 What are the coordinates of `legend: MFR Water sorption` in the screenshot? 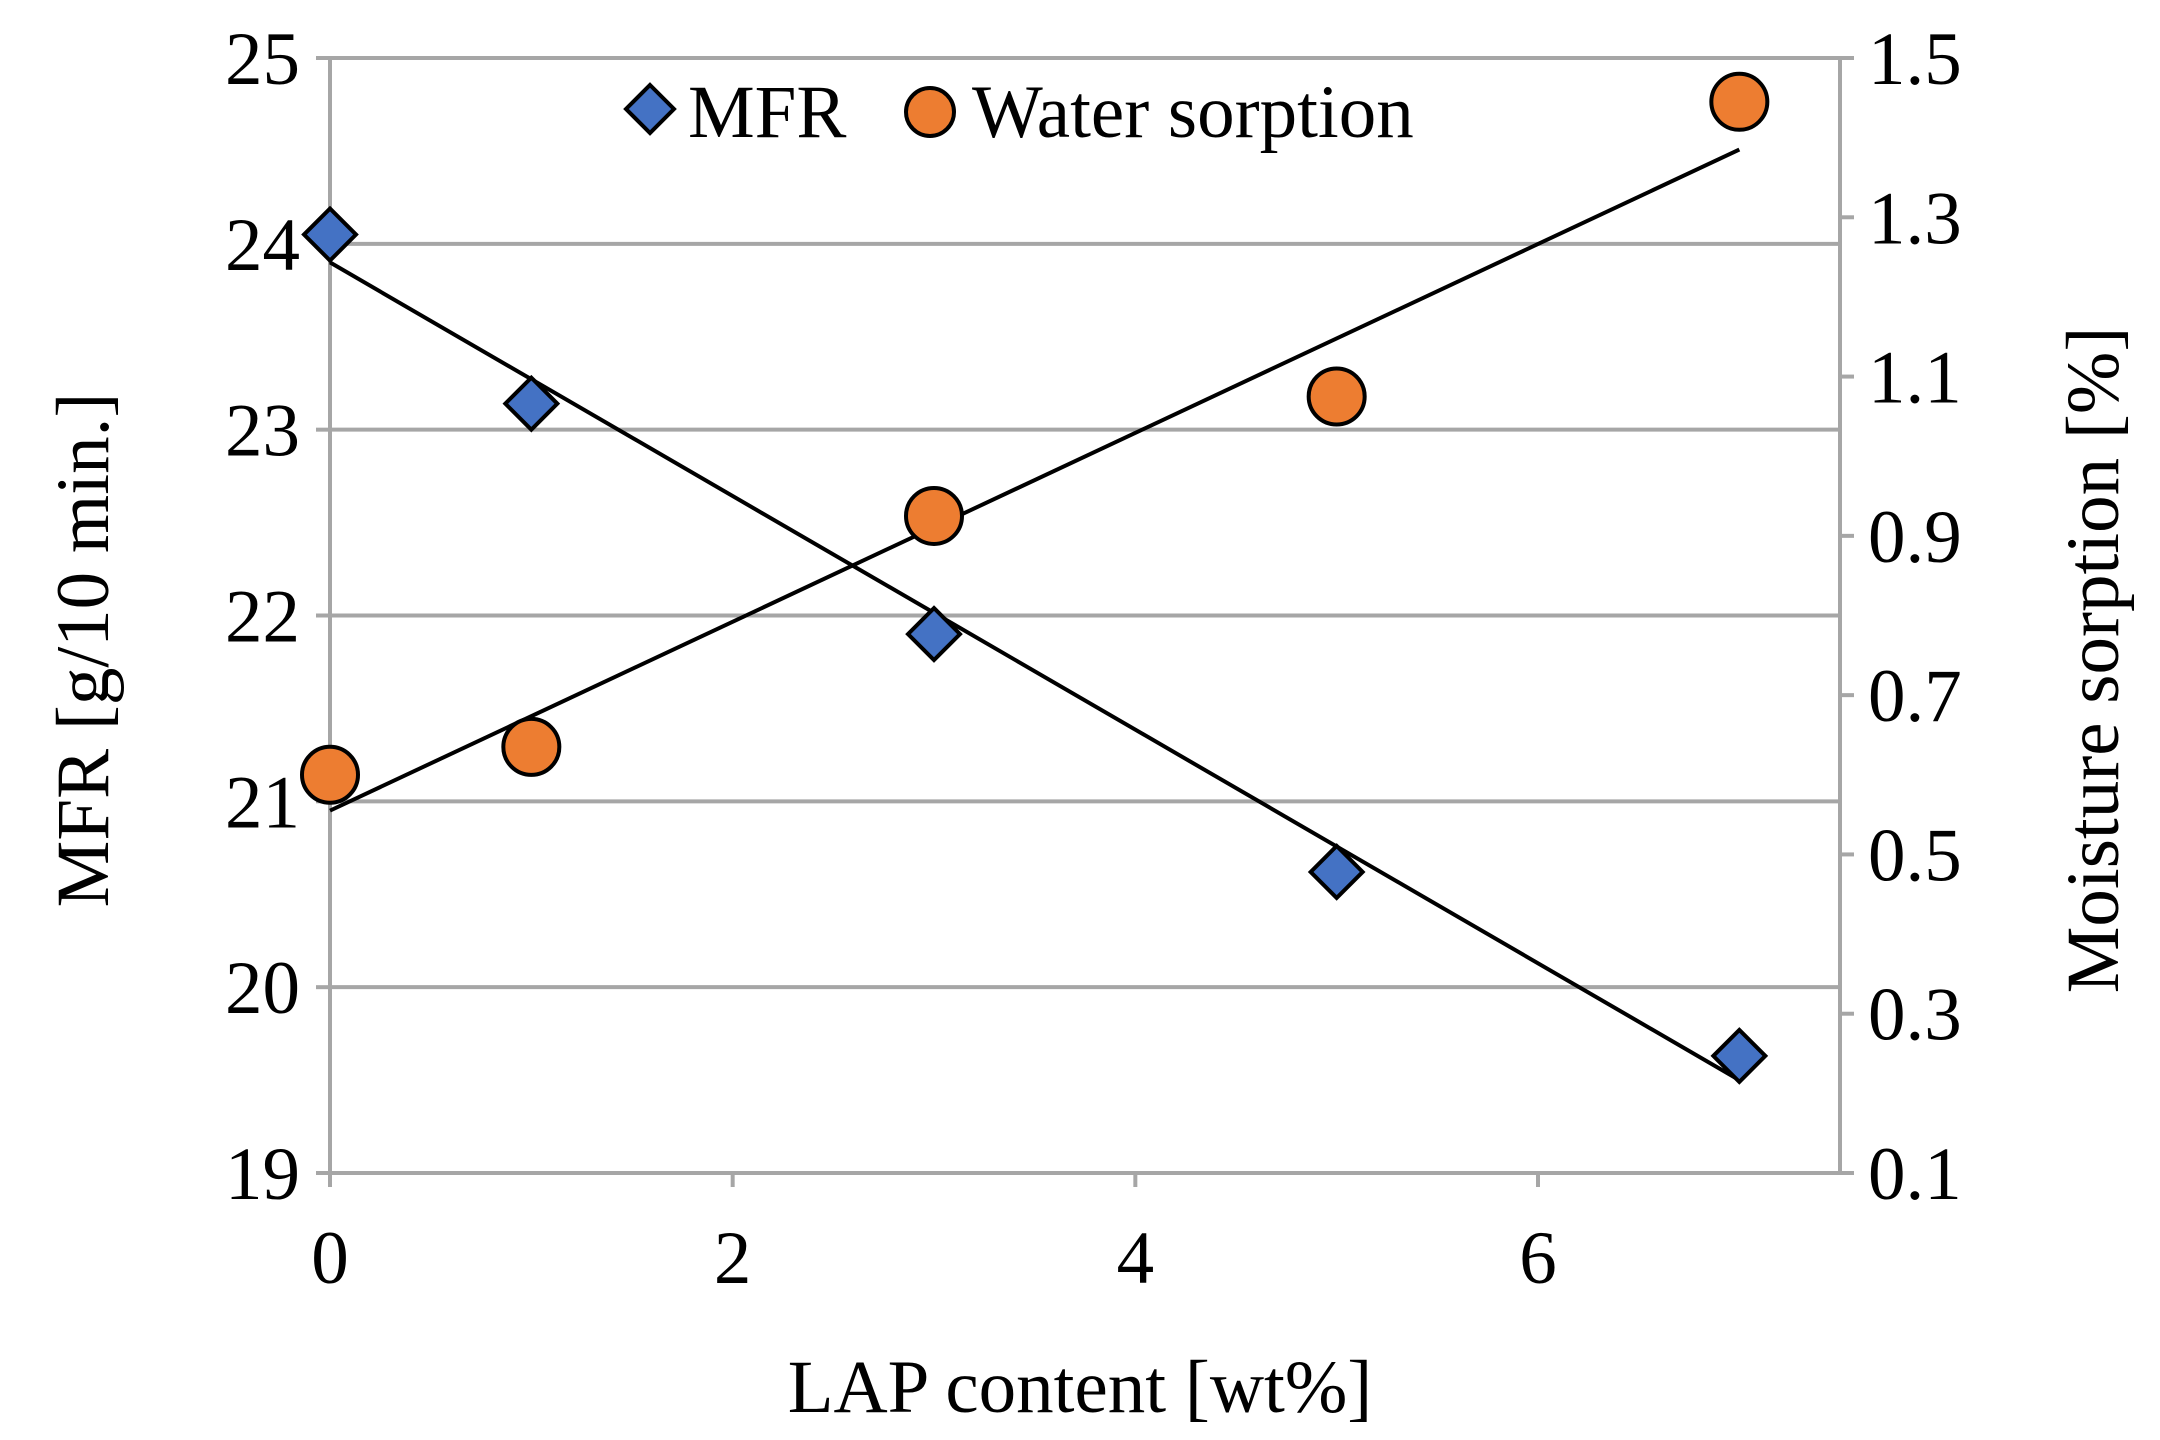 It's located at (1018, 112).